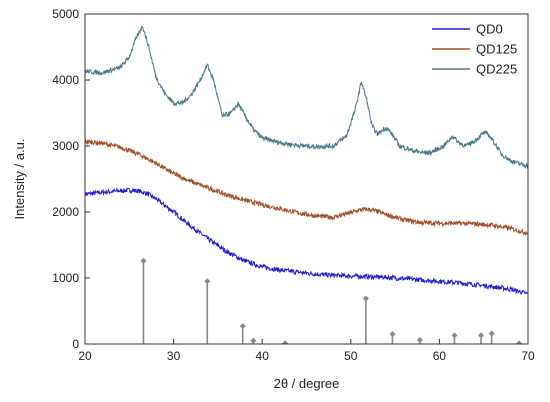  Describe the element at coordinates (65, 278) in the screenshot. I see `y-tick-label: 1000` at that location.